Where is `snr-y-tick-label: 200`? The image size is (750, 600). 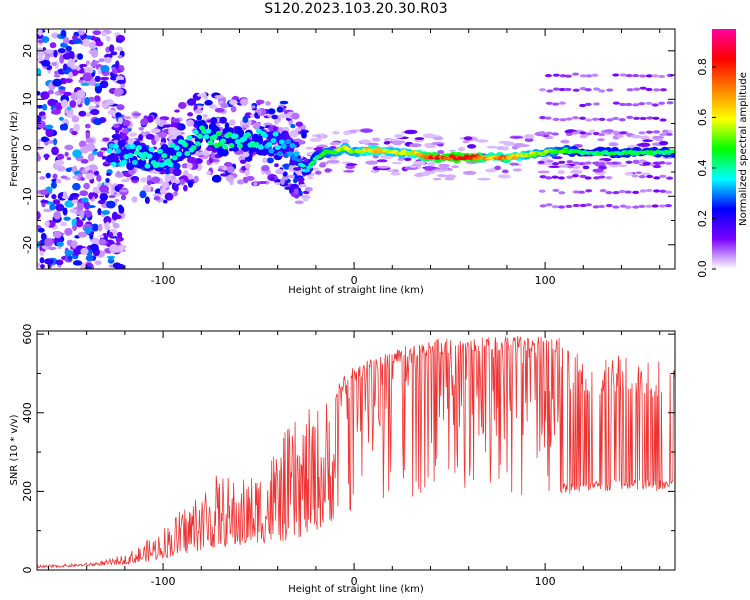
snr-y-tick-label: 200 is located at coordinates (27, 491).